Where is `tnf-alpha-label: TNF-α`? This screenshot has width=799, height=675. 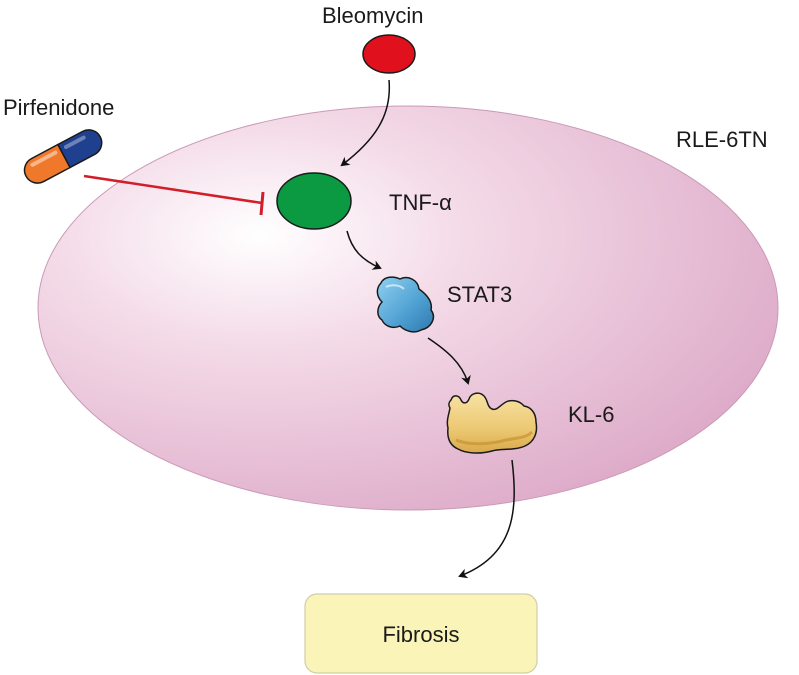
tnf-alpha-label: TNF-α is located at coordinates (420, 202).